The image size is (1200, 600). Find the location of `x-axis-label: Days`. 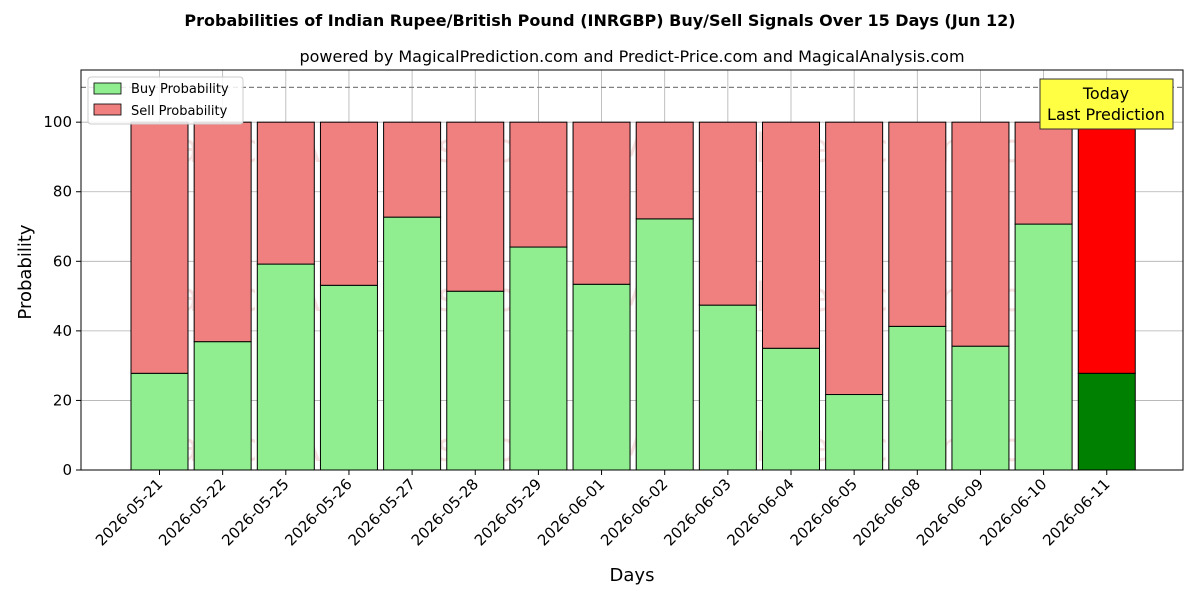

x-axis-label: Days is located at coordinates (632, 575).